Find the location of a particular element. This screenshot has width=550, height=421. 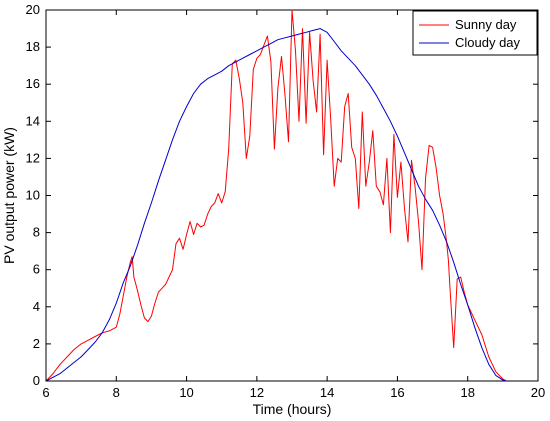

y-tick-label: 20 is located at coordinates (33, 9).